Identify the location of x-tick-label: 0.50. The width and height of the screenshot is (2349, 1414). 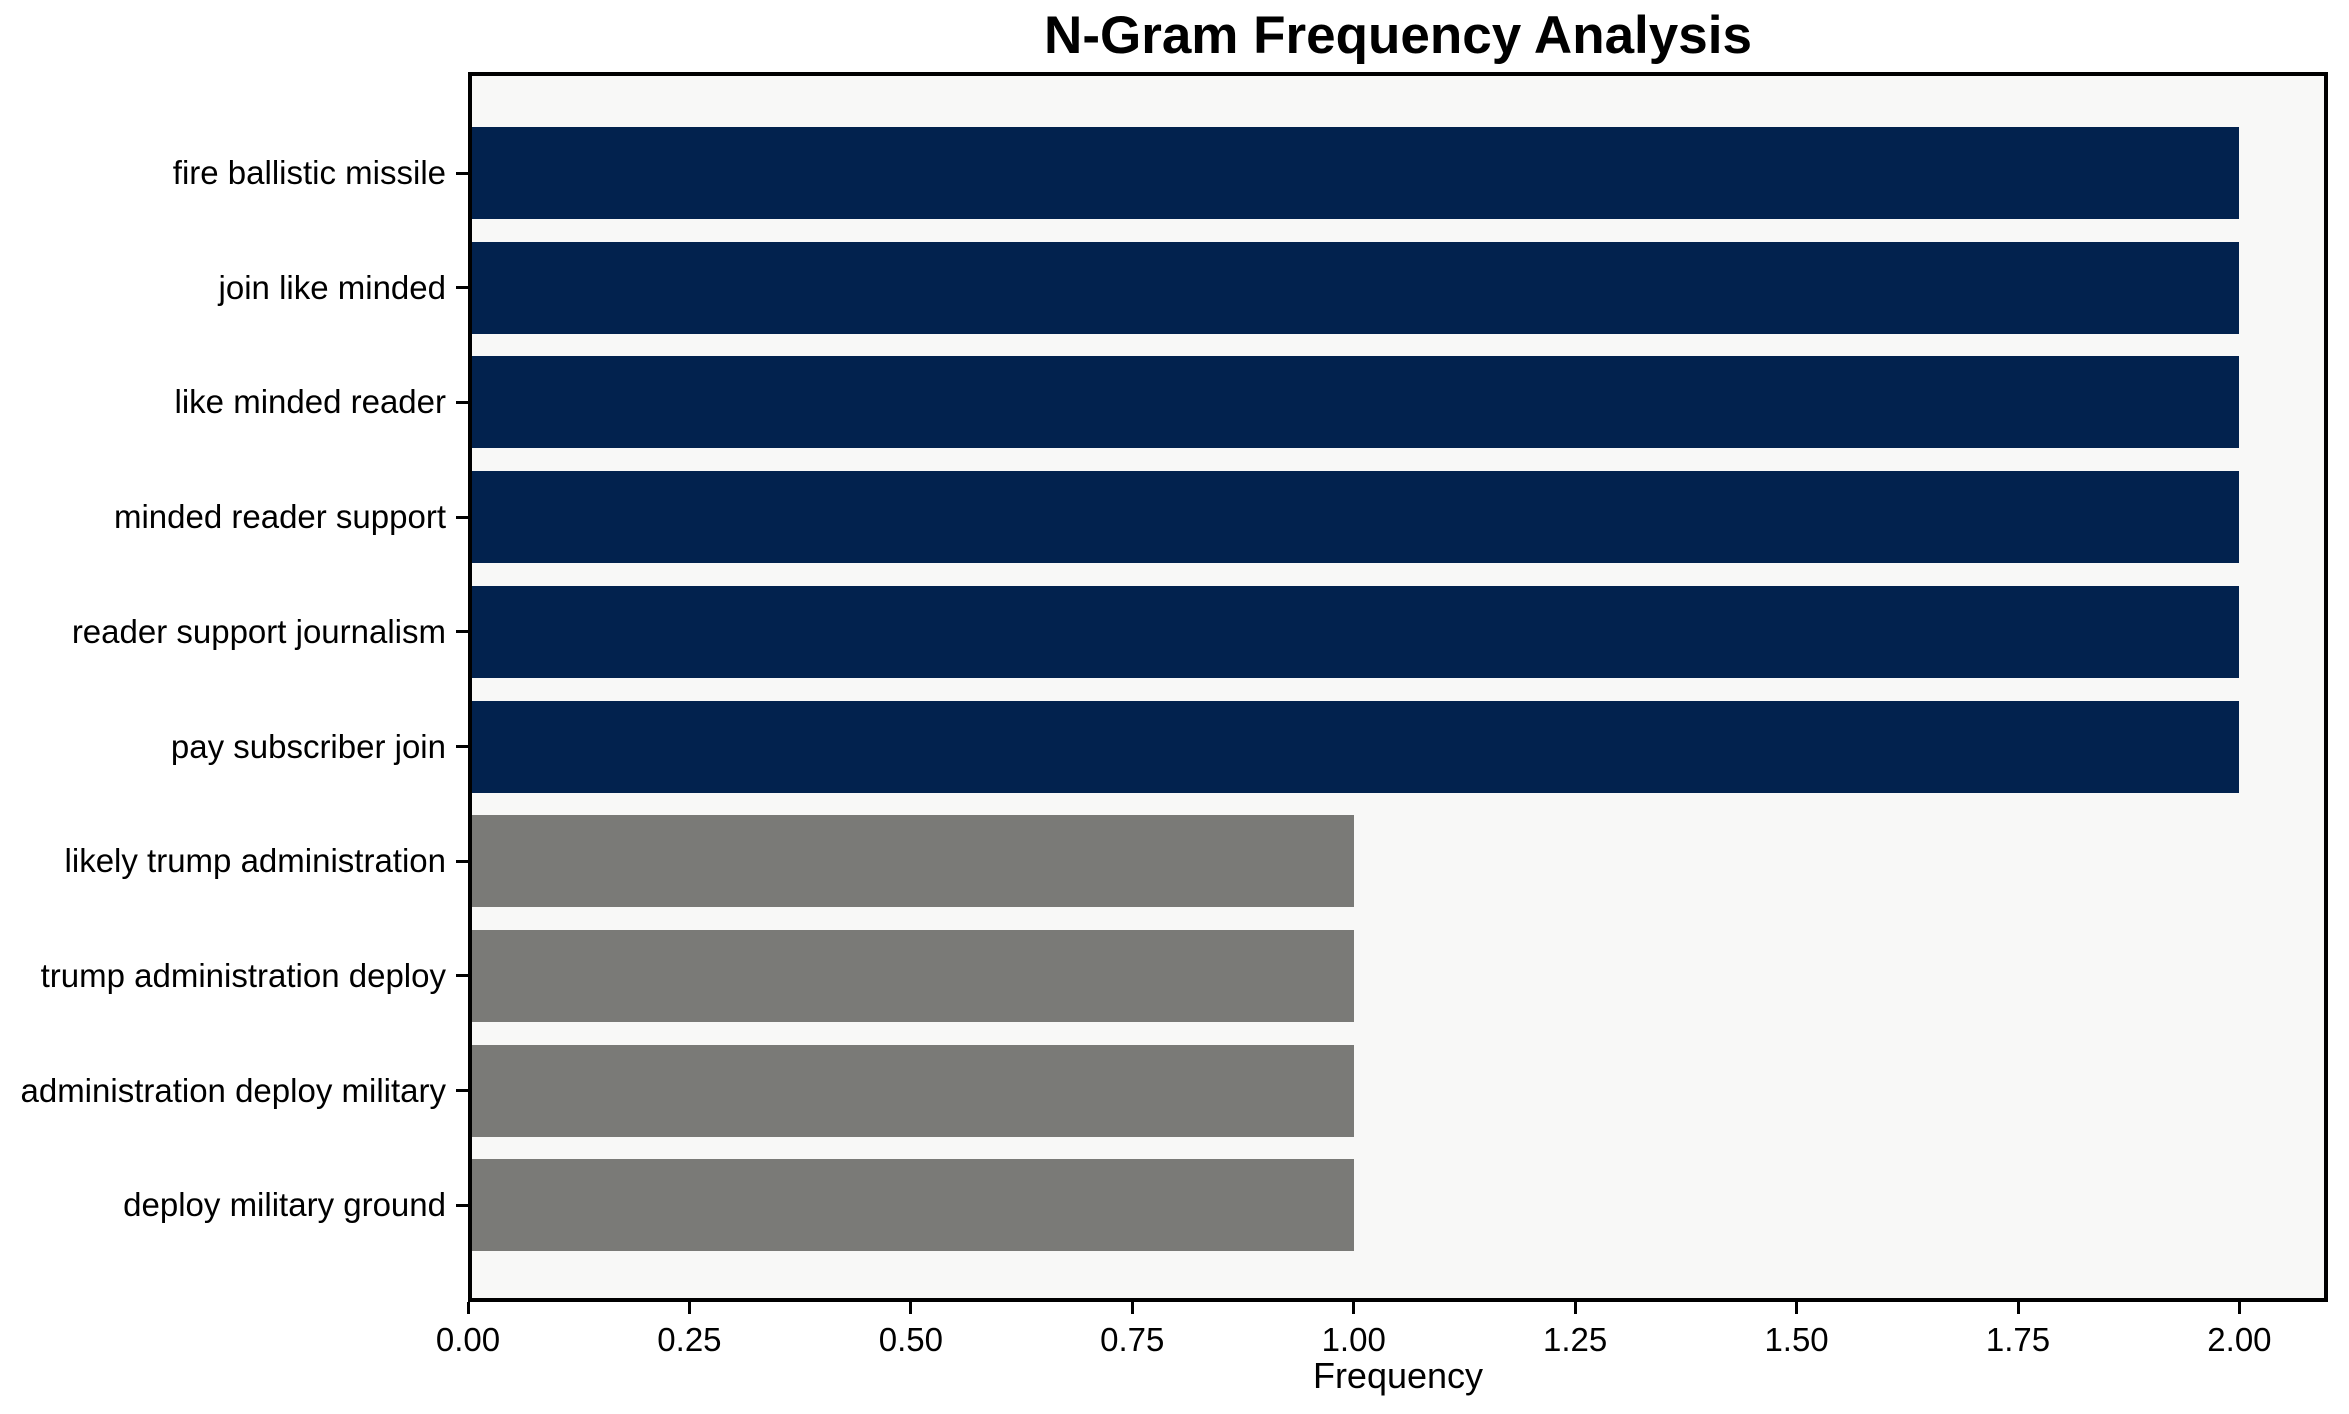
(910, 1339).